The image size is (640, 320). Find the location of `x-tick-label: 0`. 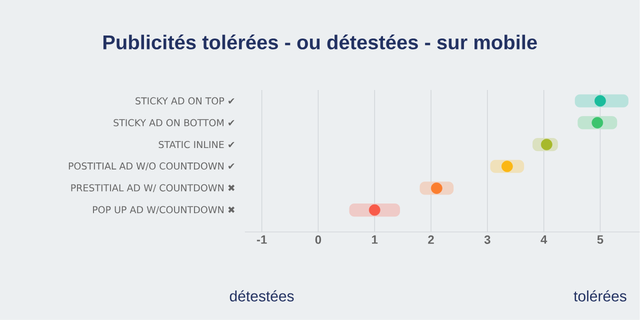

x-tick-label: 0 is located at coordinates (318, 240).